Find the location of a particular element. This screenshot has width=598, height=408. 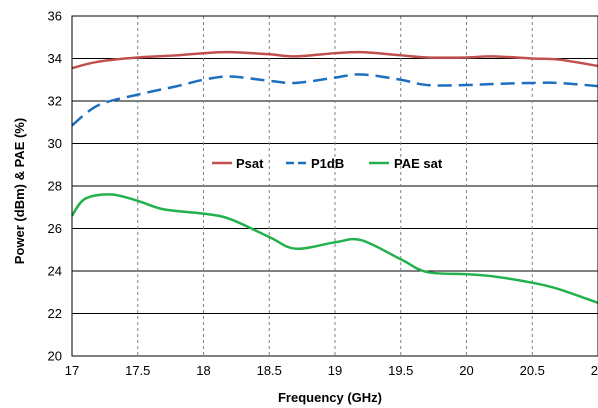

legend-label-p1db: P1dB is located at coordinates (327, 163).